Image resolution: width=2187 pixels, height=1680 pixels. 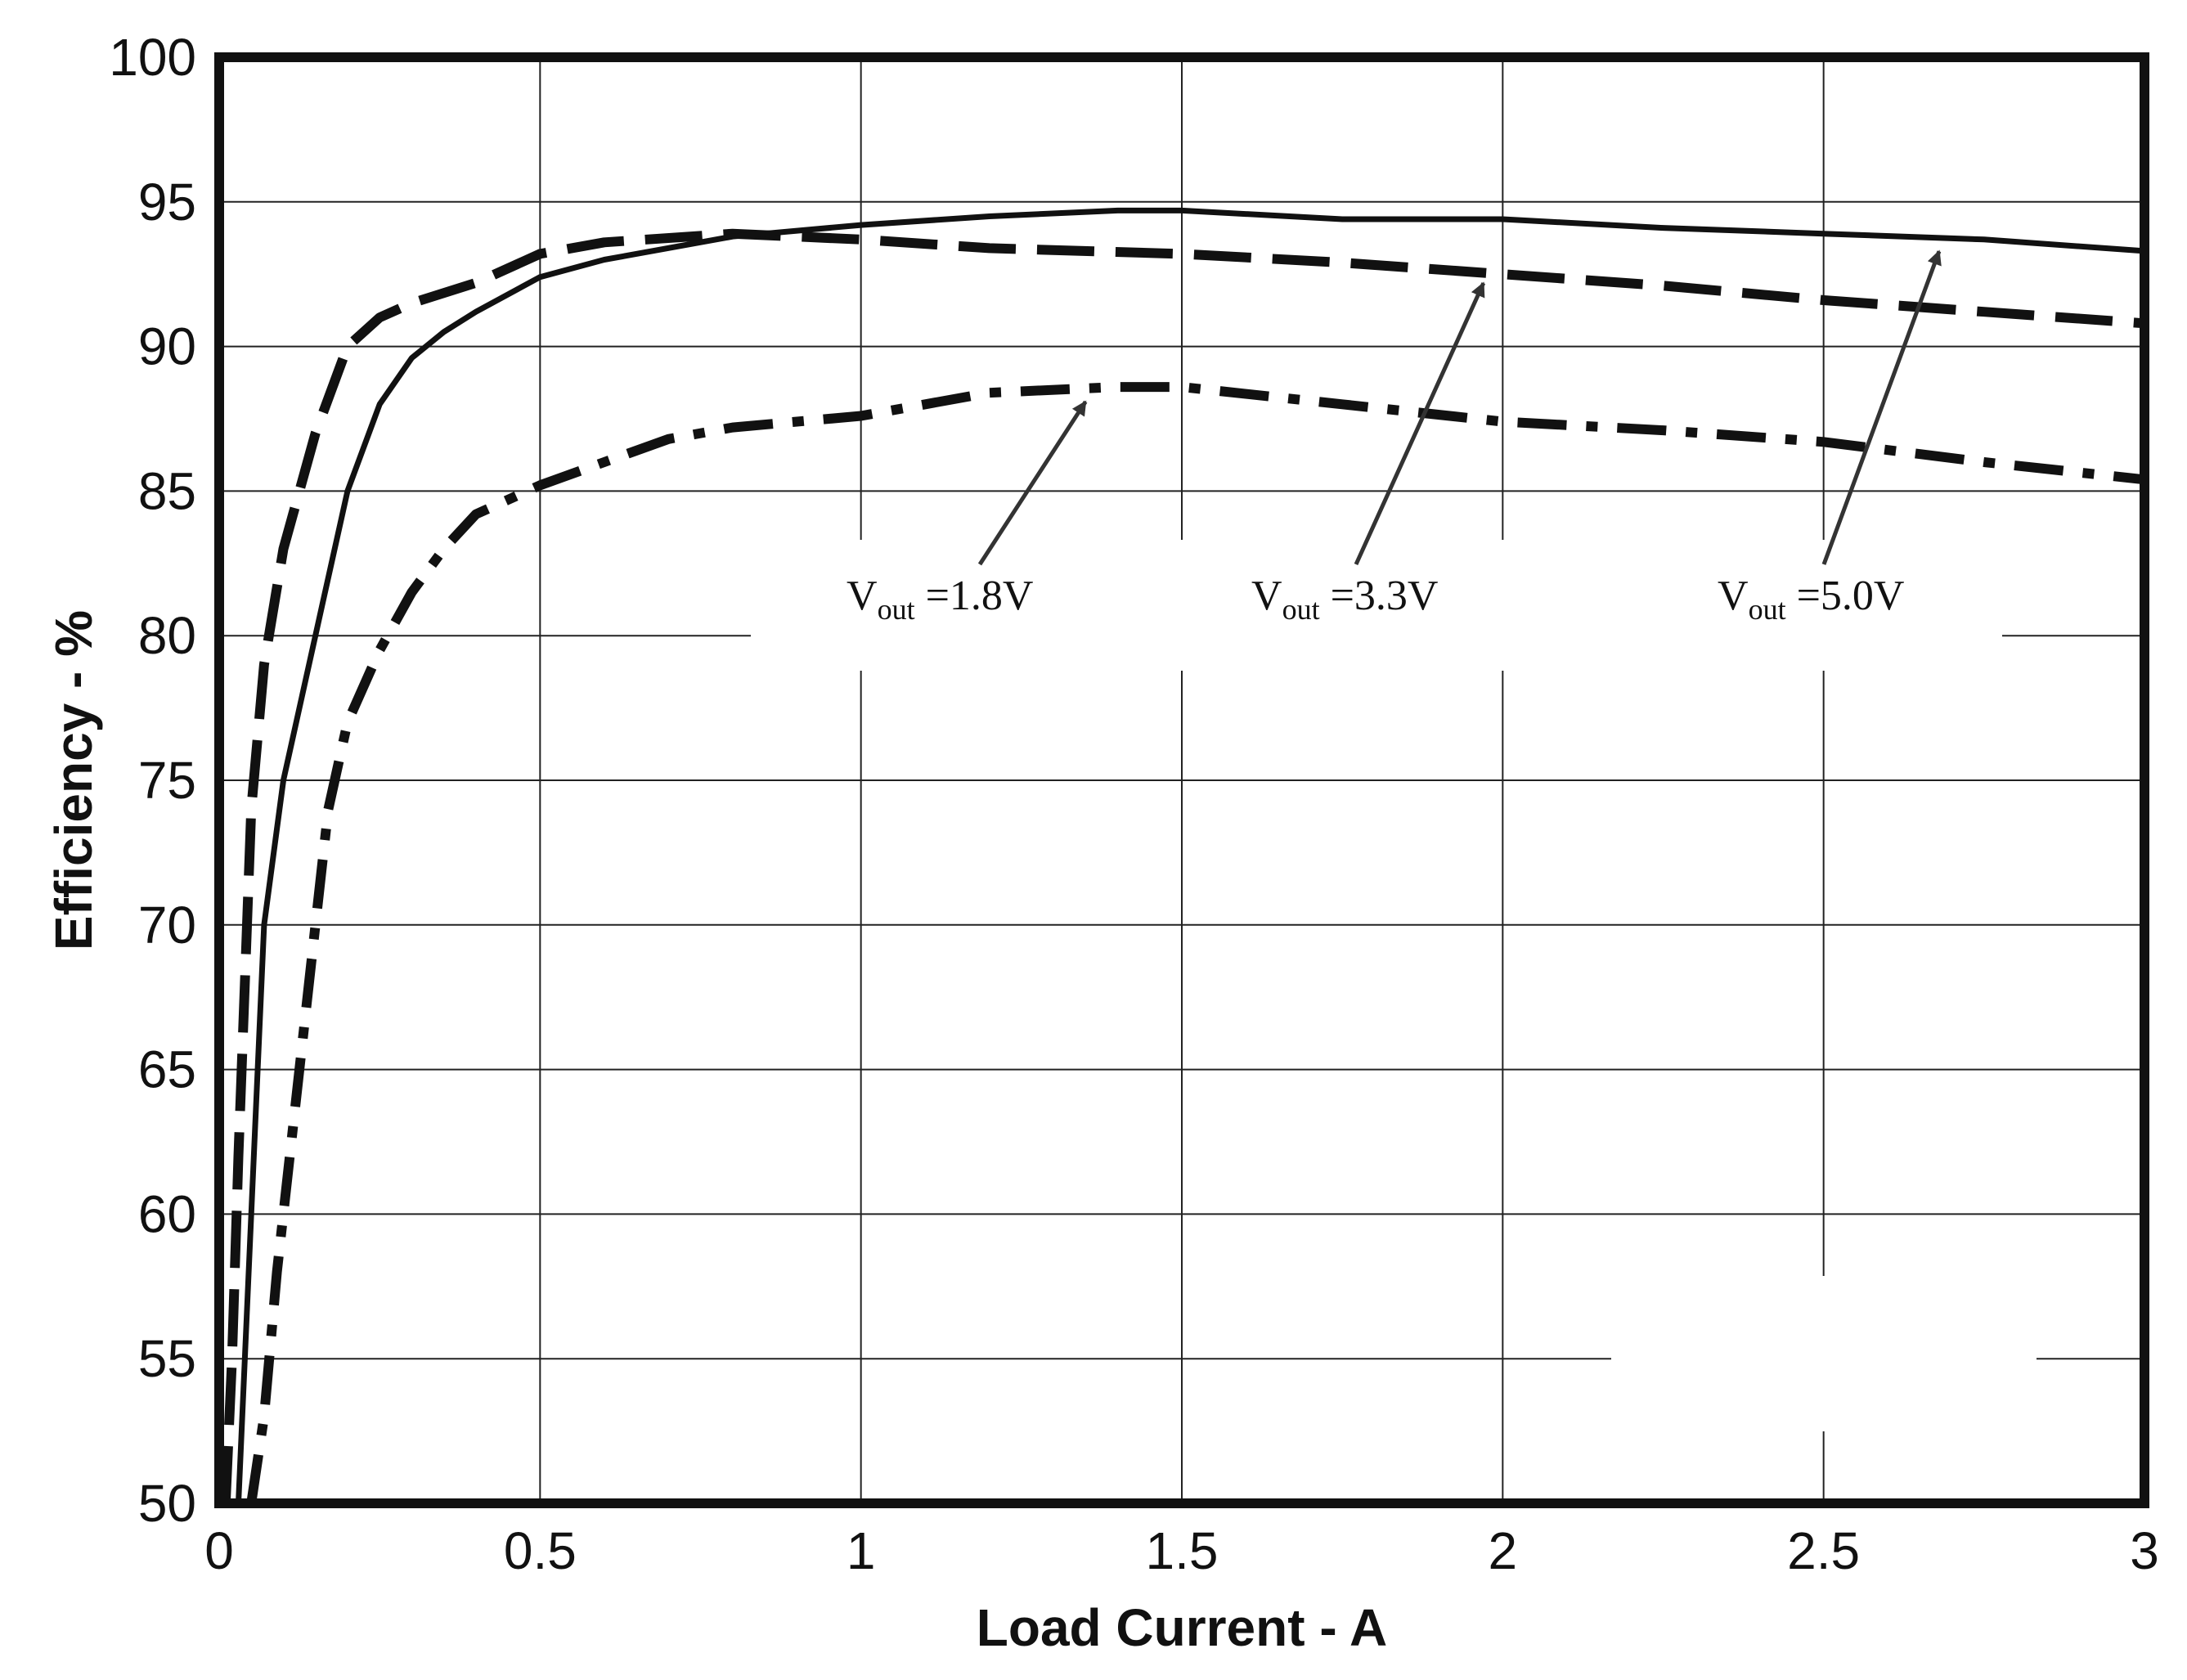 What do you see at coordinates (167, 926) in the screenshot?
I see `y-tick-label: 70` at bounding box center [167, 926].